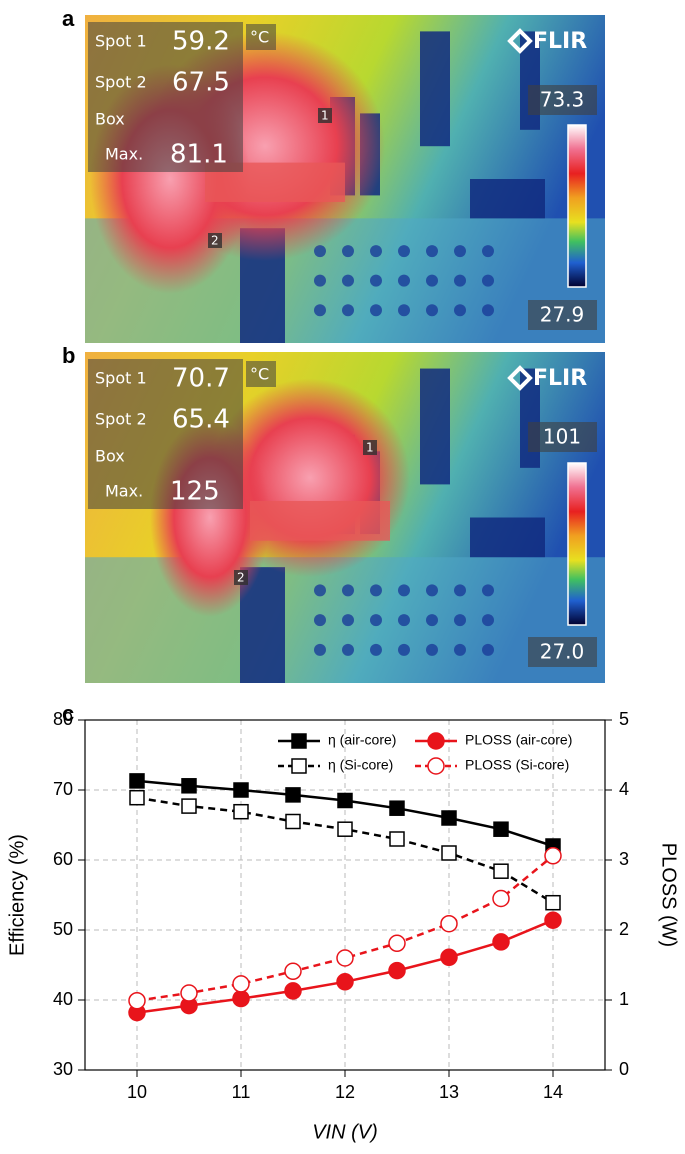 The height and width of the screenshot is (1154, 685). What do you see at coordinates (68, 18) in the screenshot?
I see `panel-label: a` at bounding box center [68, 18].